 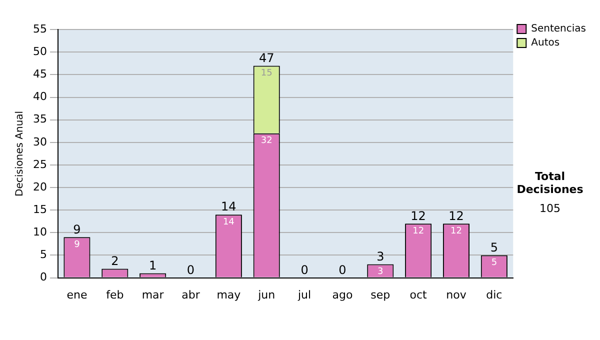 What do you see at coordinates (77, 295) in the screenshot?
I see `x-tick-label: ene` at bounding box center [77, 295].